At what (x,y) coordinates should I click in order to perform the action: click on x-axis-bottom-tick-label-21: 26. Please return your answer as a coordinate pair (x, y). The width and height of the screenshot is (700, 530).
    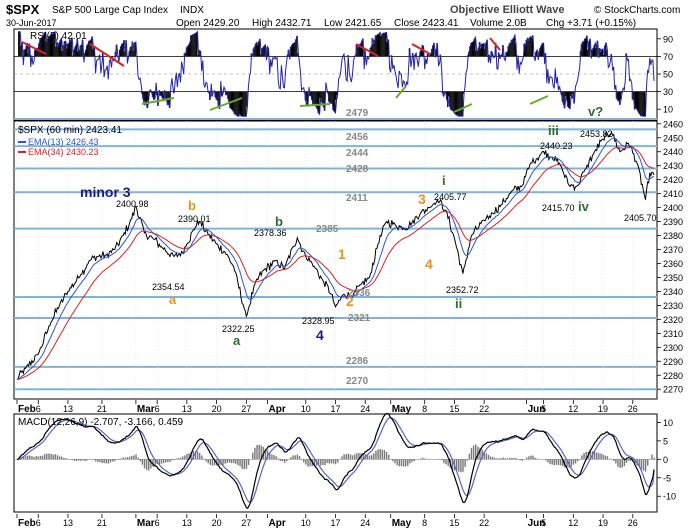
    Looking at the image, I should click on (633, 523).